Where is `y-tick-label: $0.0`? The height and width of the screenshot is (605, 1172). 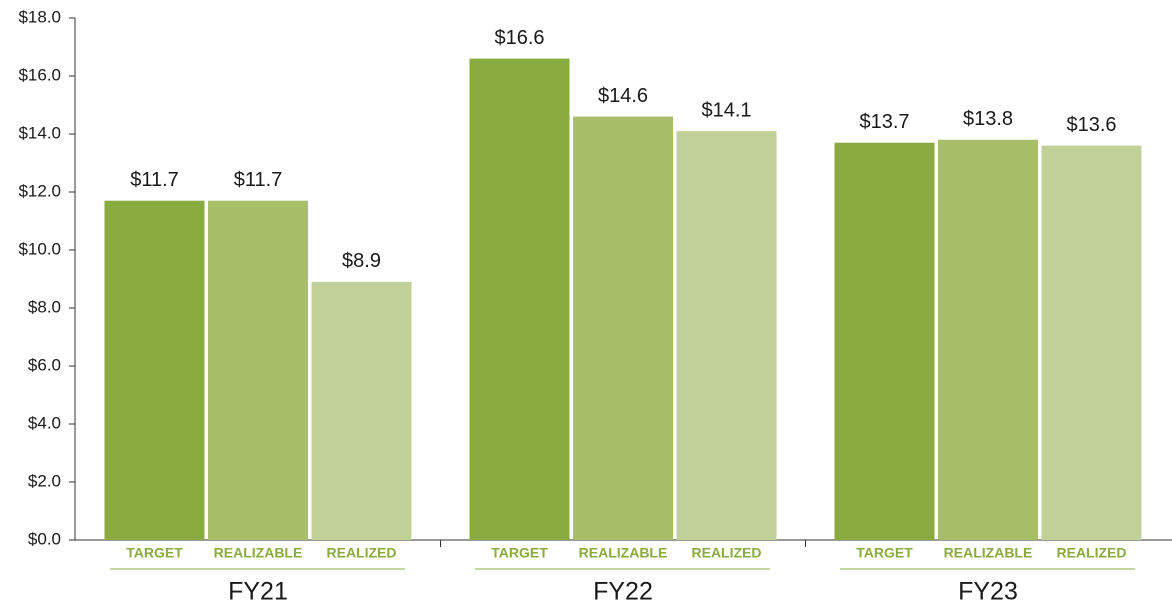 y-tick-label: $0.0 is located at coordinates (44, 538).